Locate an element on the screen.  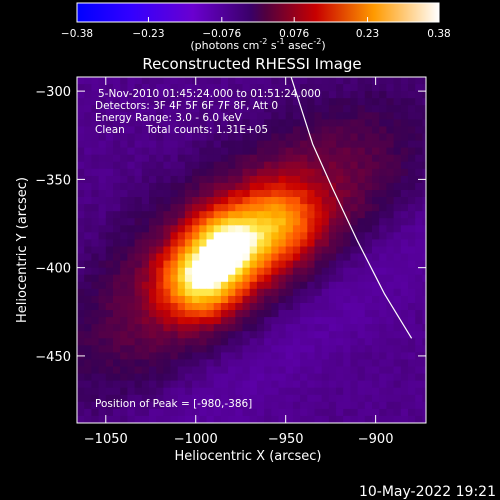
y-tick-label: −300 is located at coordinates (53, 92).